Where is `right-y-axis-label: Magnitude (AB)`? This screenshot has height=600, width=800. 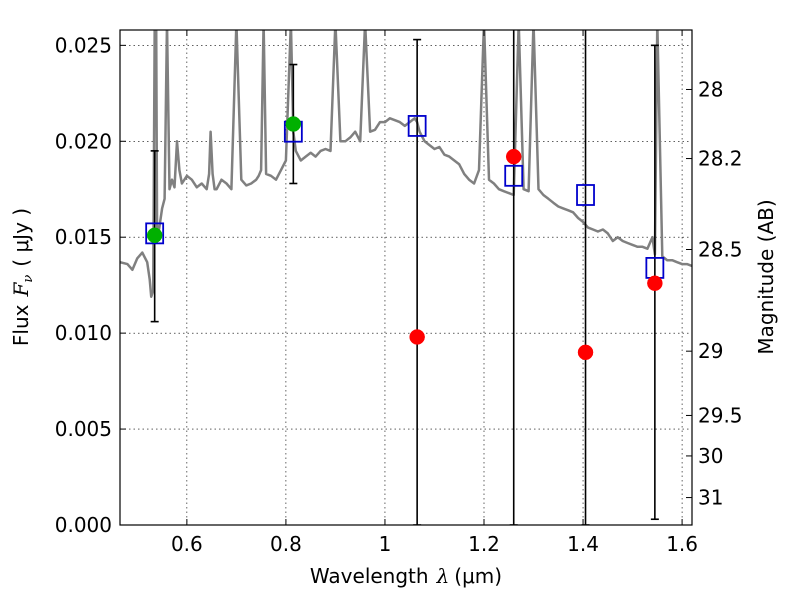
right-y-axis-label: Magnitude (AB) is located at coordinates (766, 276).